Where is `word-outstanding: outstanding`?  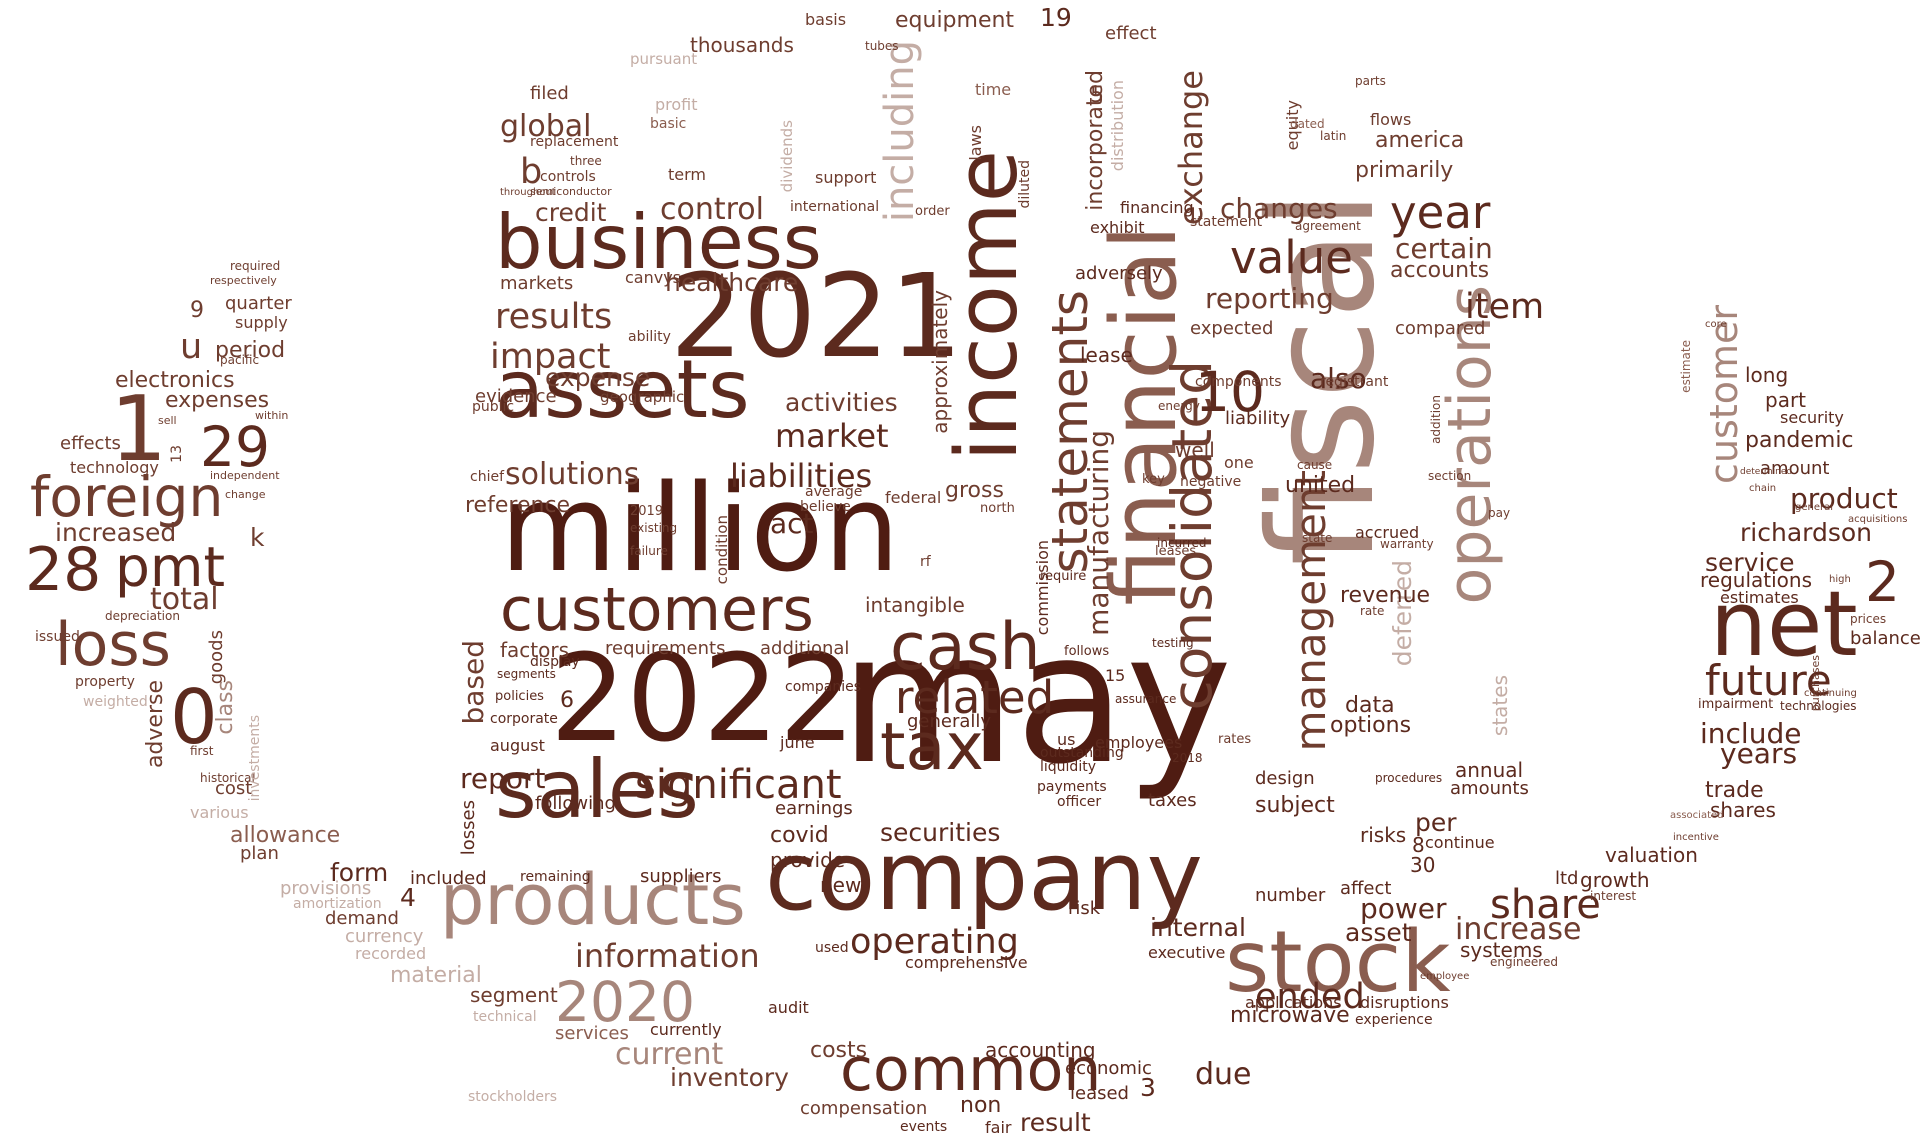
word-outstanding: outstanding is located at coordinates (1082, 753).